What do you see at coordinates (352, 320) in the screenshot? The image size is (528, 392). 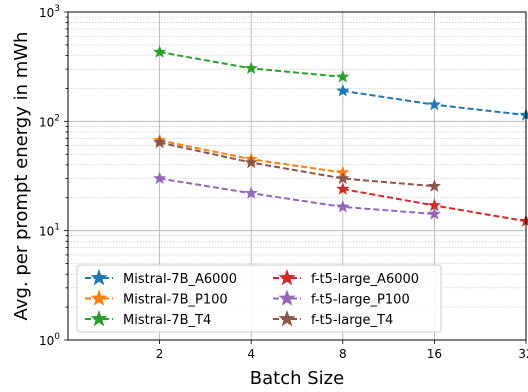 I see `legend-label: f-t5-large_T4` at bounding box center [352, 320].